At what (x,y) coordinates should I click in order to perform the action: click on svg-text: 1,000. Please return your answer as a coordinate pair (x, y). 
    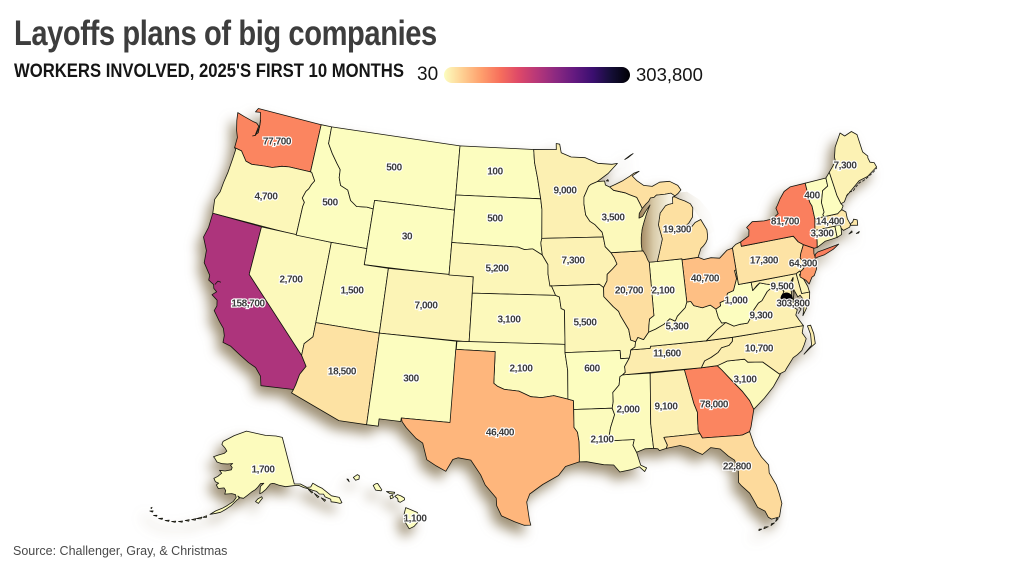
    Looking at the image, I should click on (736, 301).